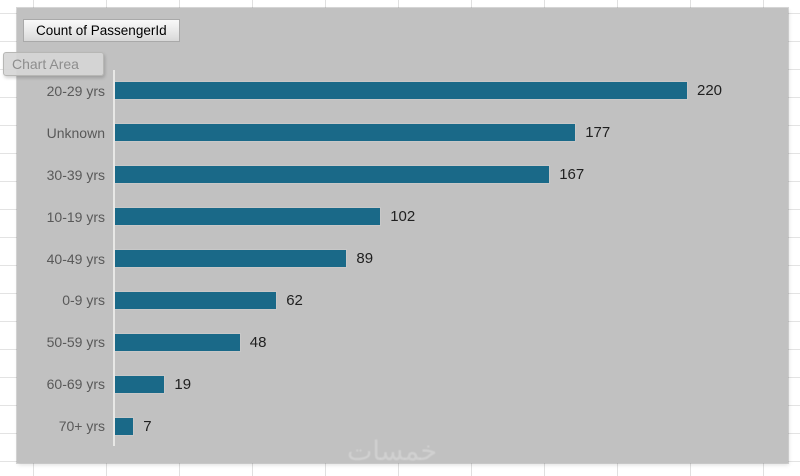 Image resolution: width=800 pixels, height=476 pixels. Describe the element at coordinates (183, 384) in the screenshot. I see `value-label: 19` at that location.